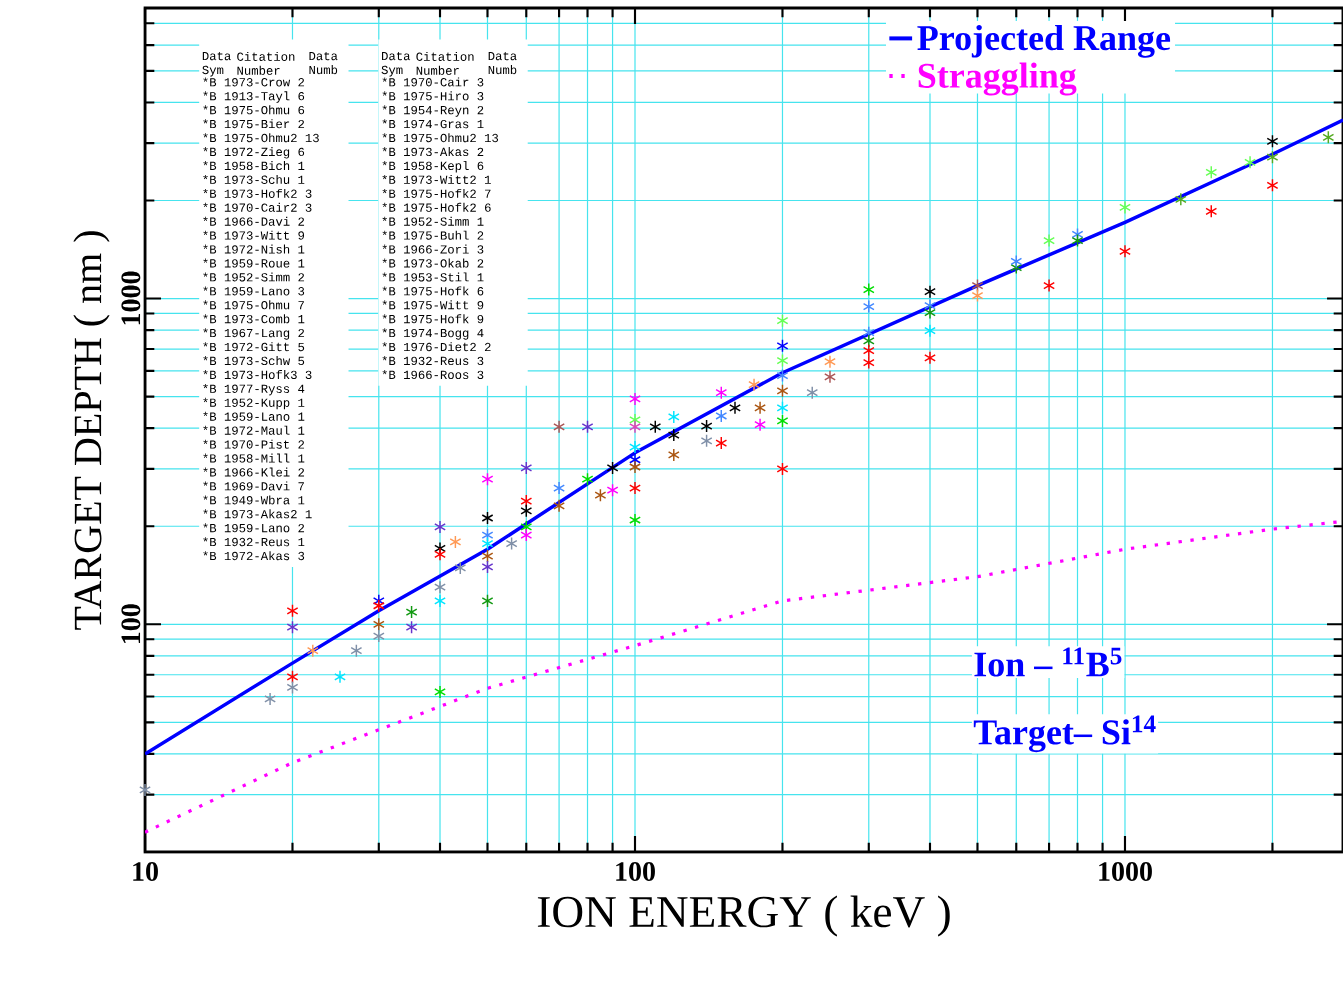 The image size is (1343, 985). Describe the element at coordinates (254, 277) in the screenshot. I see `annotation: *B 1952-Simm 2` at that location.